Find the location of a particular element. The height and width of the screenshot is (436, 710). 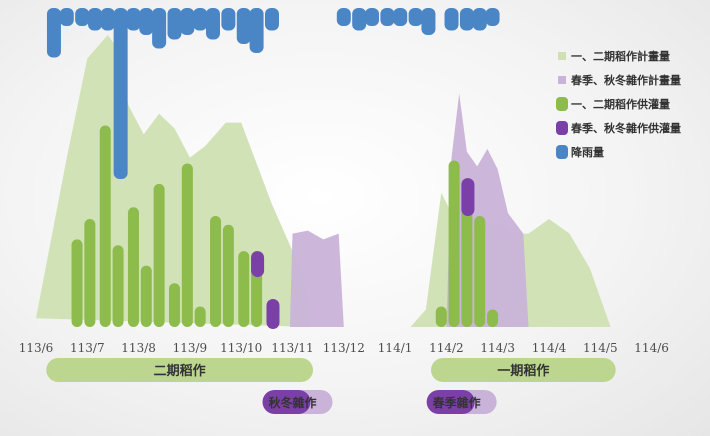

season-band-label-1: 二期稻作 is located at coordinates (180, 371).